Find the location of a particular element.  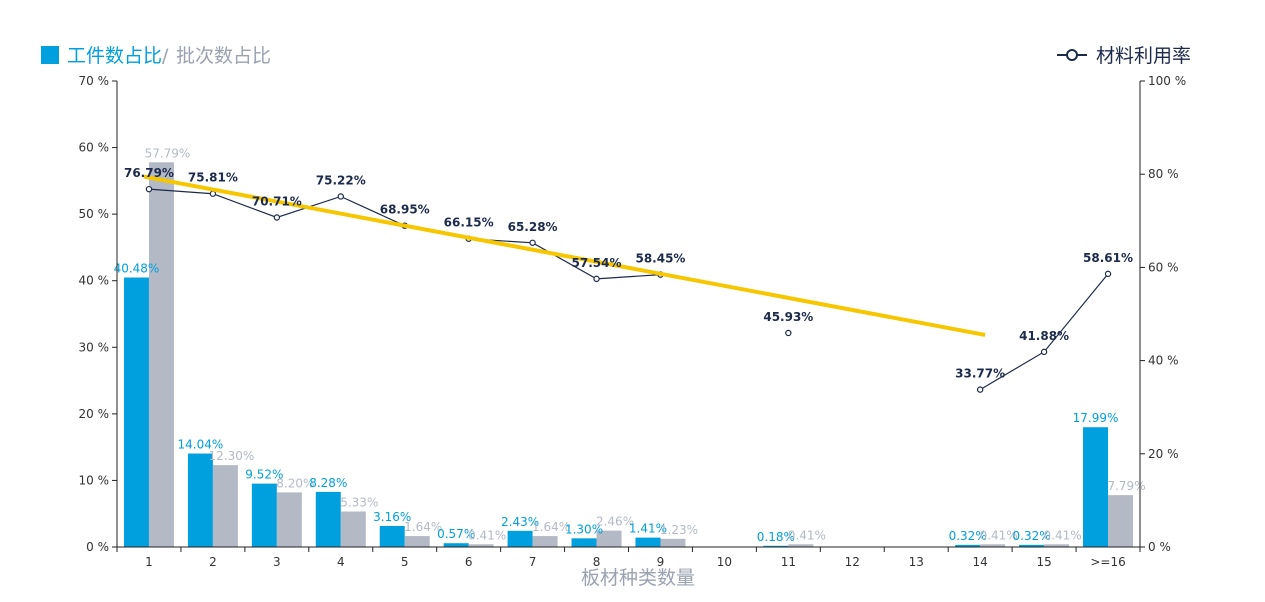

y-left-tick-label: 70 % is located at coordinates (94, 81).